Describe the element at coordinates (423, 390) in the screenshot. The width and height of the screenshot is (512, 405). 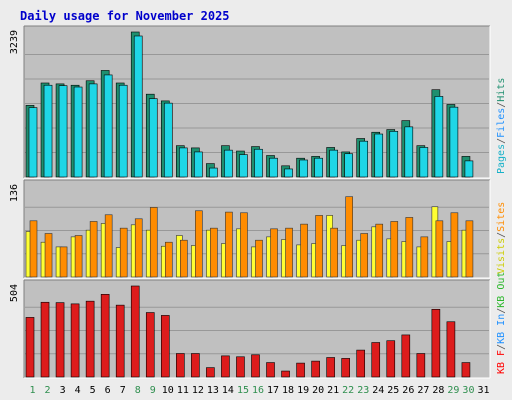
I see `x-tick-label: 27` at that location.